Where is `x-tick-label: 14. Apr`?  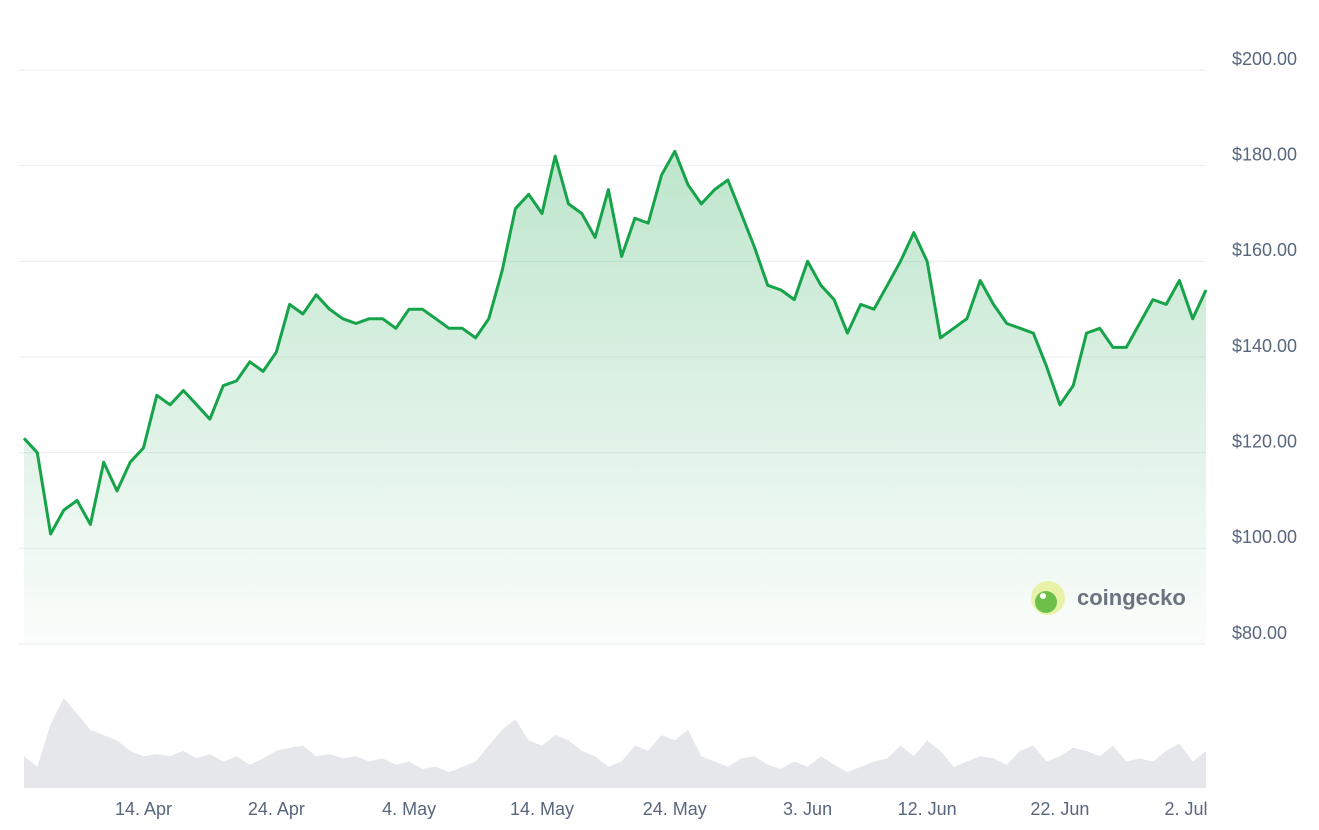
x-tick-label: 14. Apr is located at coordinates (143, 809).